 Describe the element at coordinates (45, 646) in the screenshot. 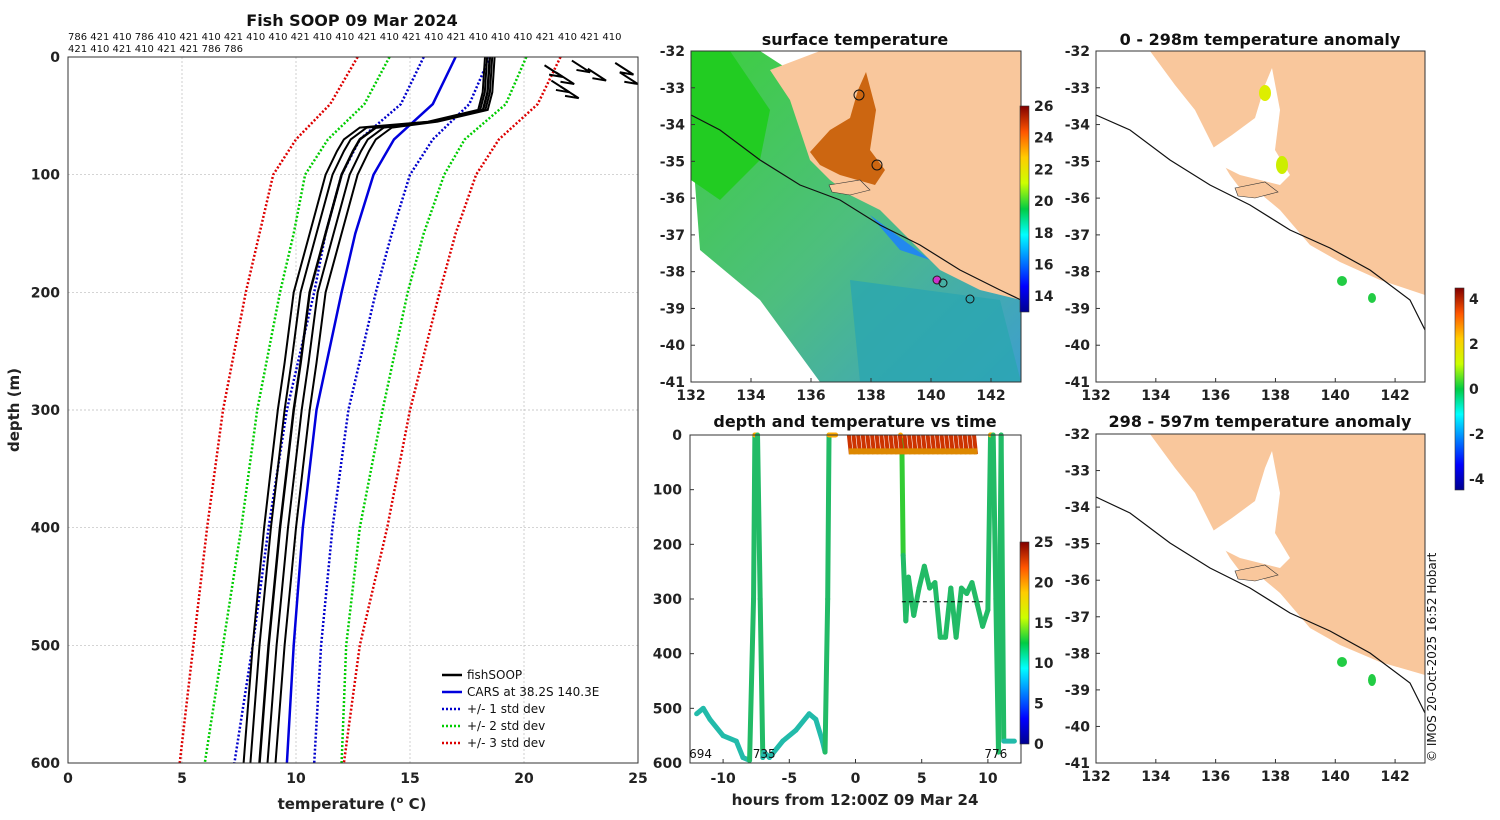

I see `profile-ytick: 500` at that location.